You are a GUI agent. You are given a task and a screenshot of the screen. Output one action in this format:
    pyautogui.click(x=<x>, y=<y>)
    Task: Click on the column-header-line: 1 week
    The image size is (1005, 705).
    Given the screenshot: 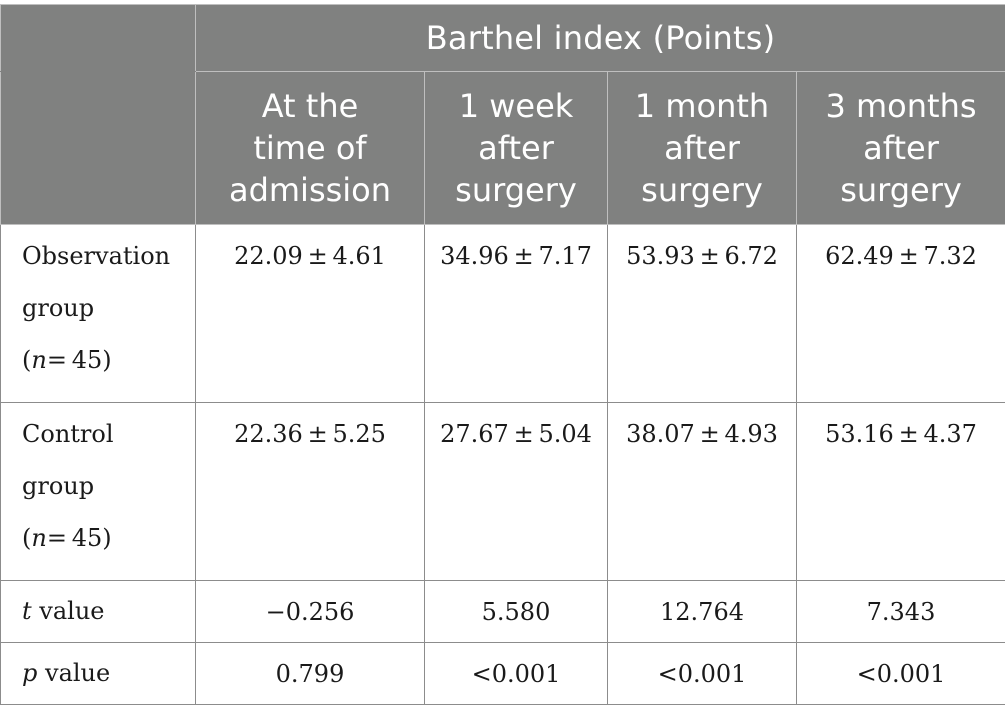 What is the action you would take?
    pyautogui.click(x=516, y=106)
    